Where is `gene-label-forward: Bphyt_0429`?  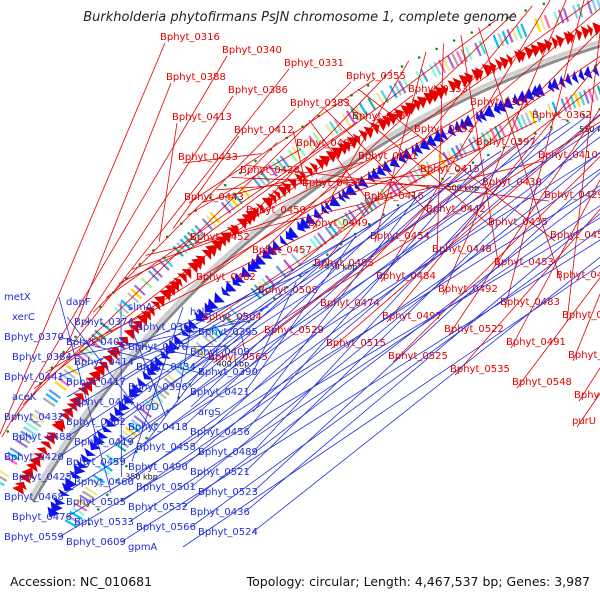
gene-label-forward: Bphyt_0429 is located at coordinates (572, 195).